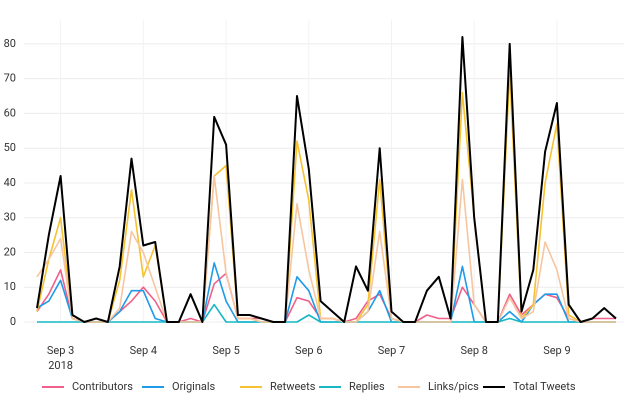 This screenshot has width=640, height=415. I want to click on y-tick-label: 60, so click(10, 112).